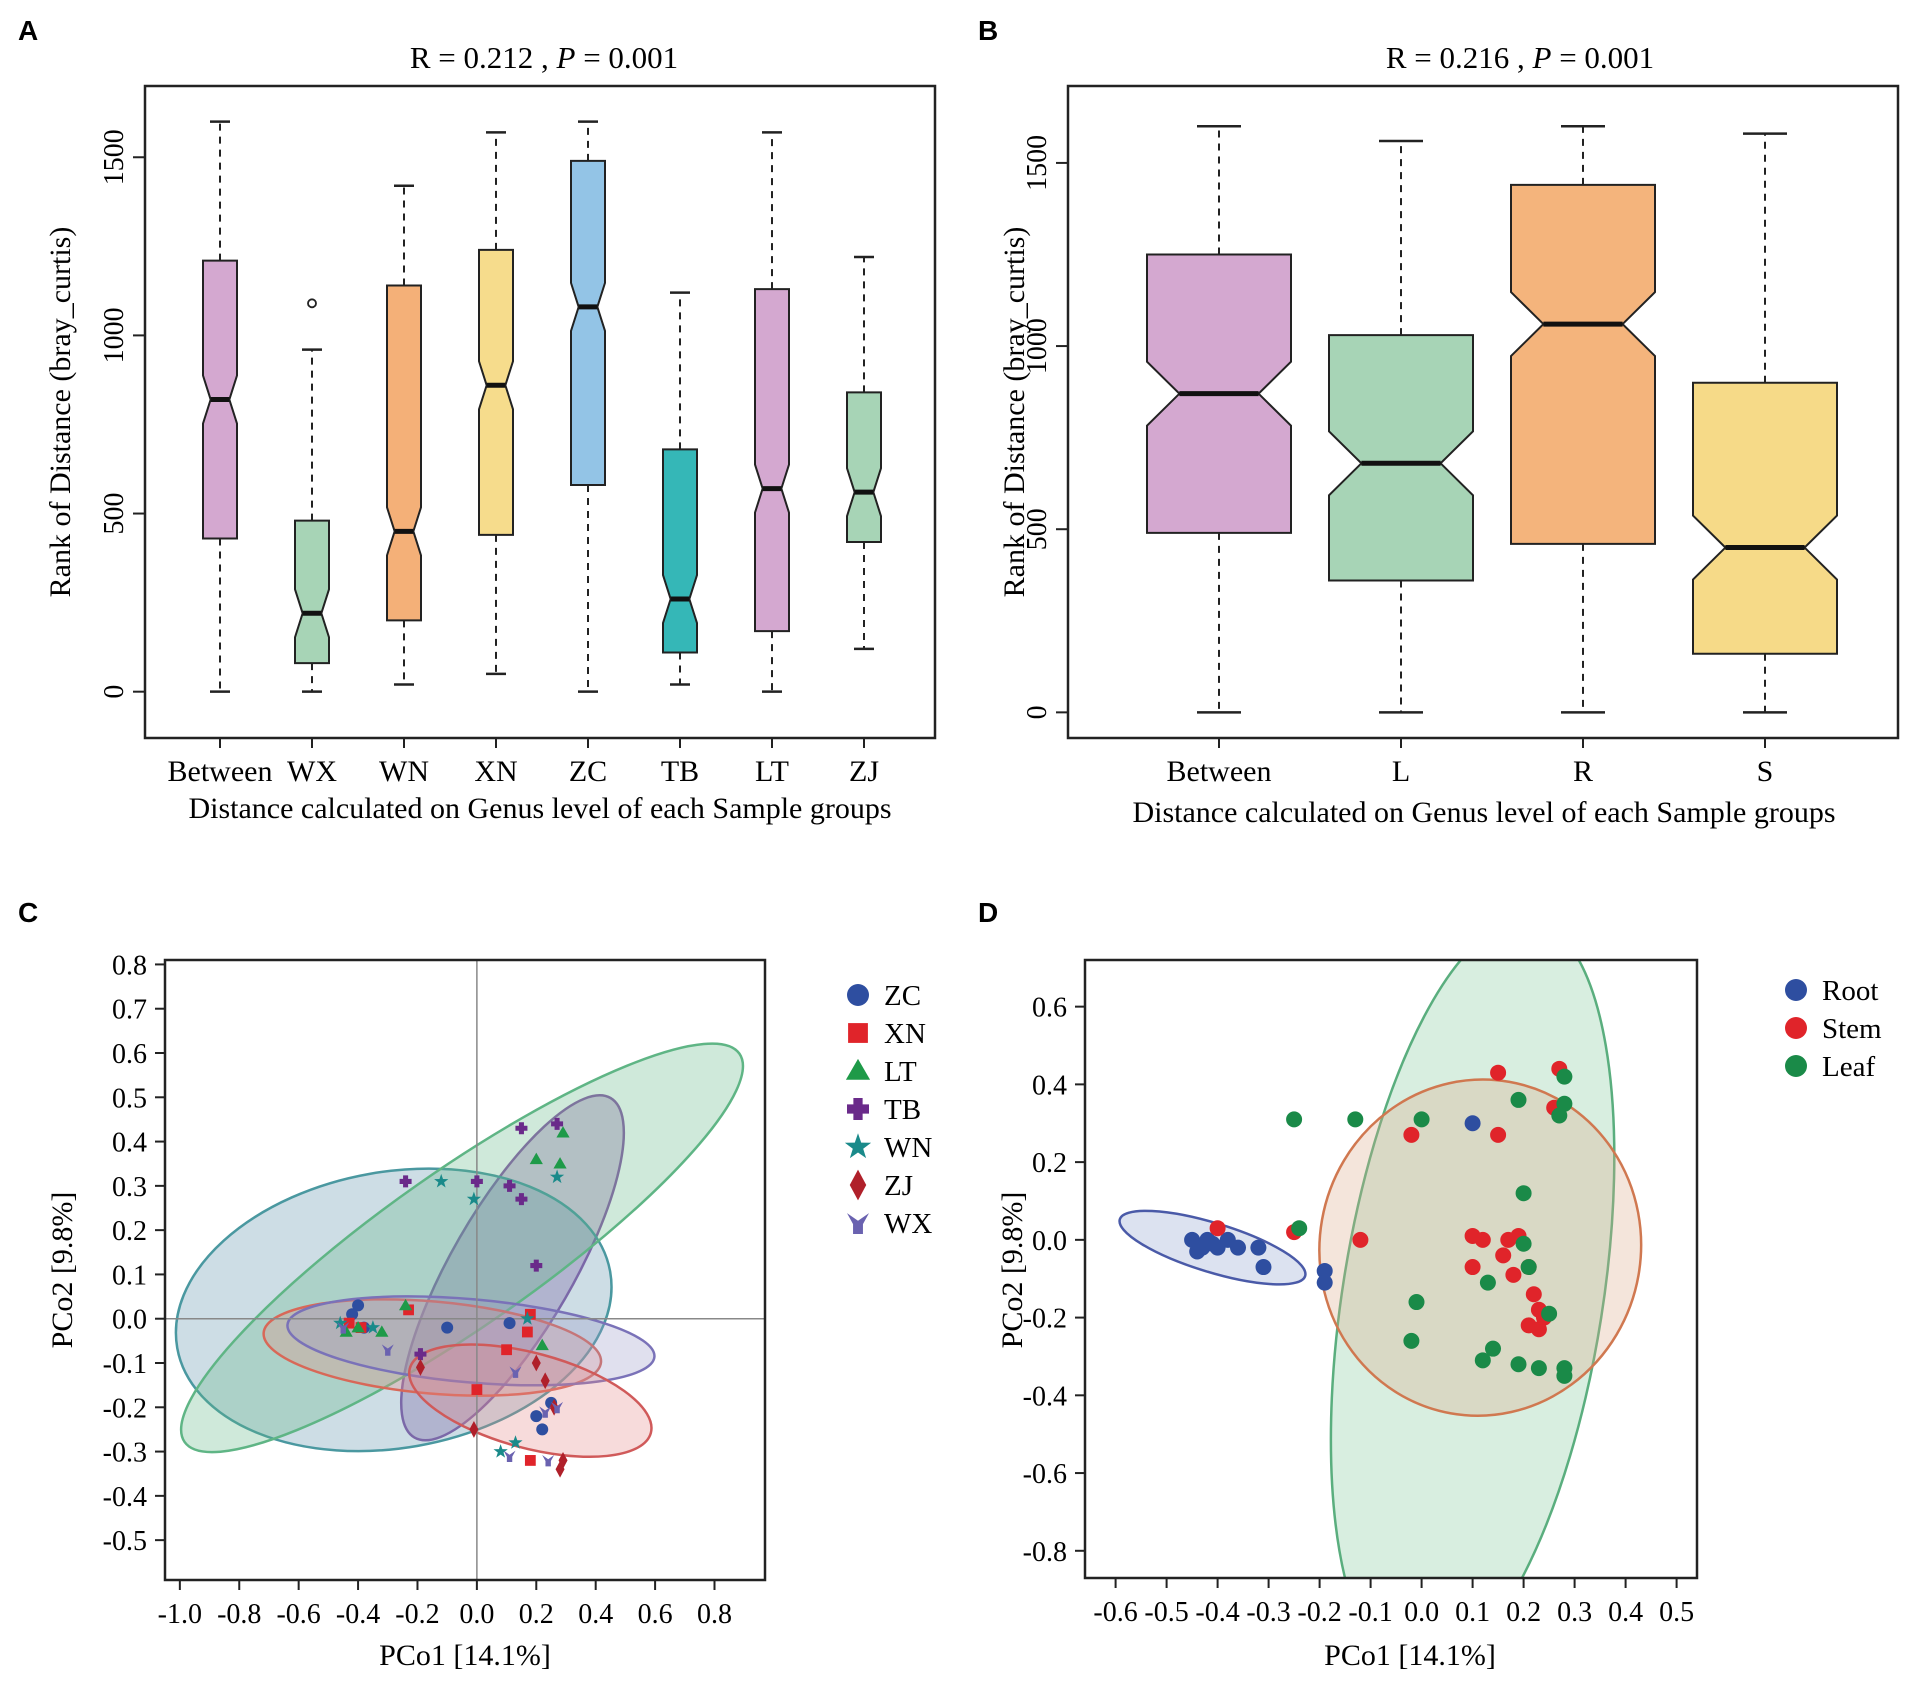 This screenshot has height=1684, width=1910. What do you see at coordinates (114, 514) in the screenshot?
I see `y-tick-label: 500` at bounding box center [114, 514].